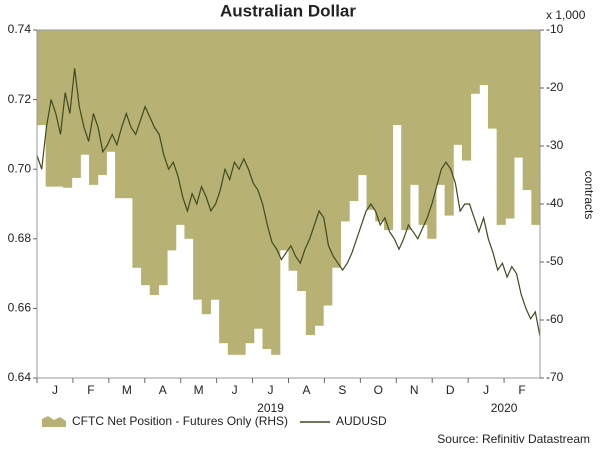  Describe the element at coordinates (20, 377) in the screenshot. I see `y-tick-label: 0.64` at that location.